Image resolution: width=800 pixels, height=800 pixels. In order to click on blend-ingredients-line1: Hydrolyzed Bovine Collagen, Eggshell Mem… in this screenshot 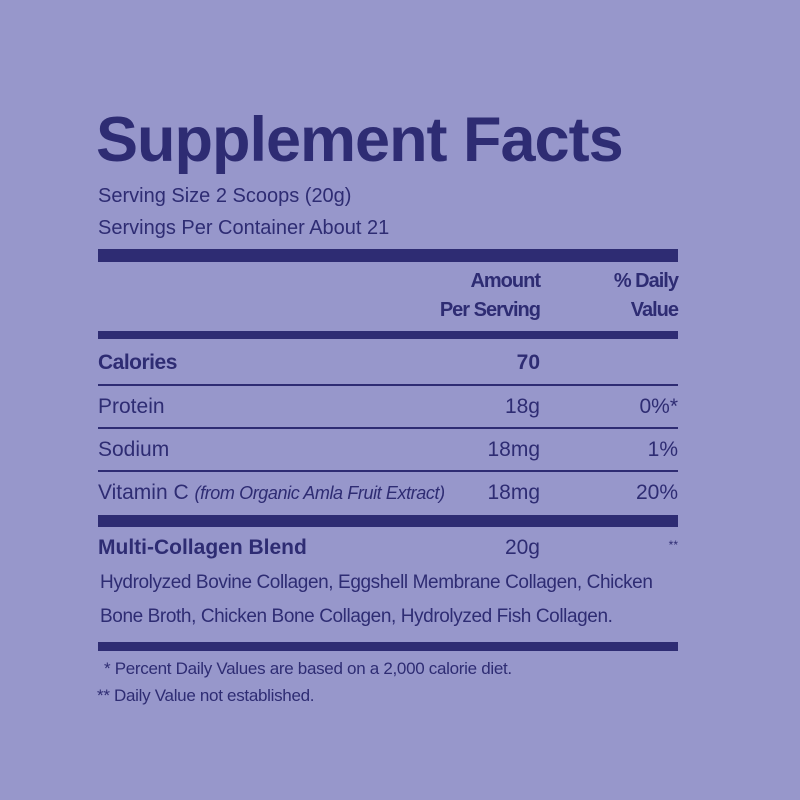, I will do `click(376, 582)`.